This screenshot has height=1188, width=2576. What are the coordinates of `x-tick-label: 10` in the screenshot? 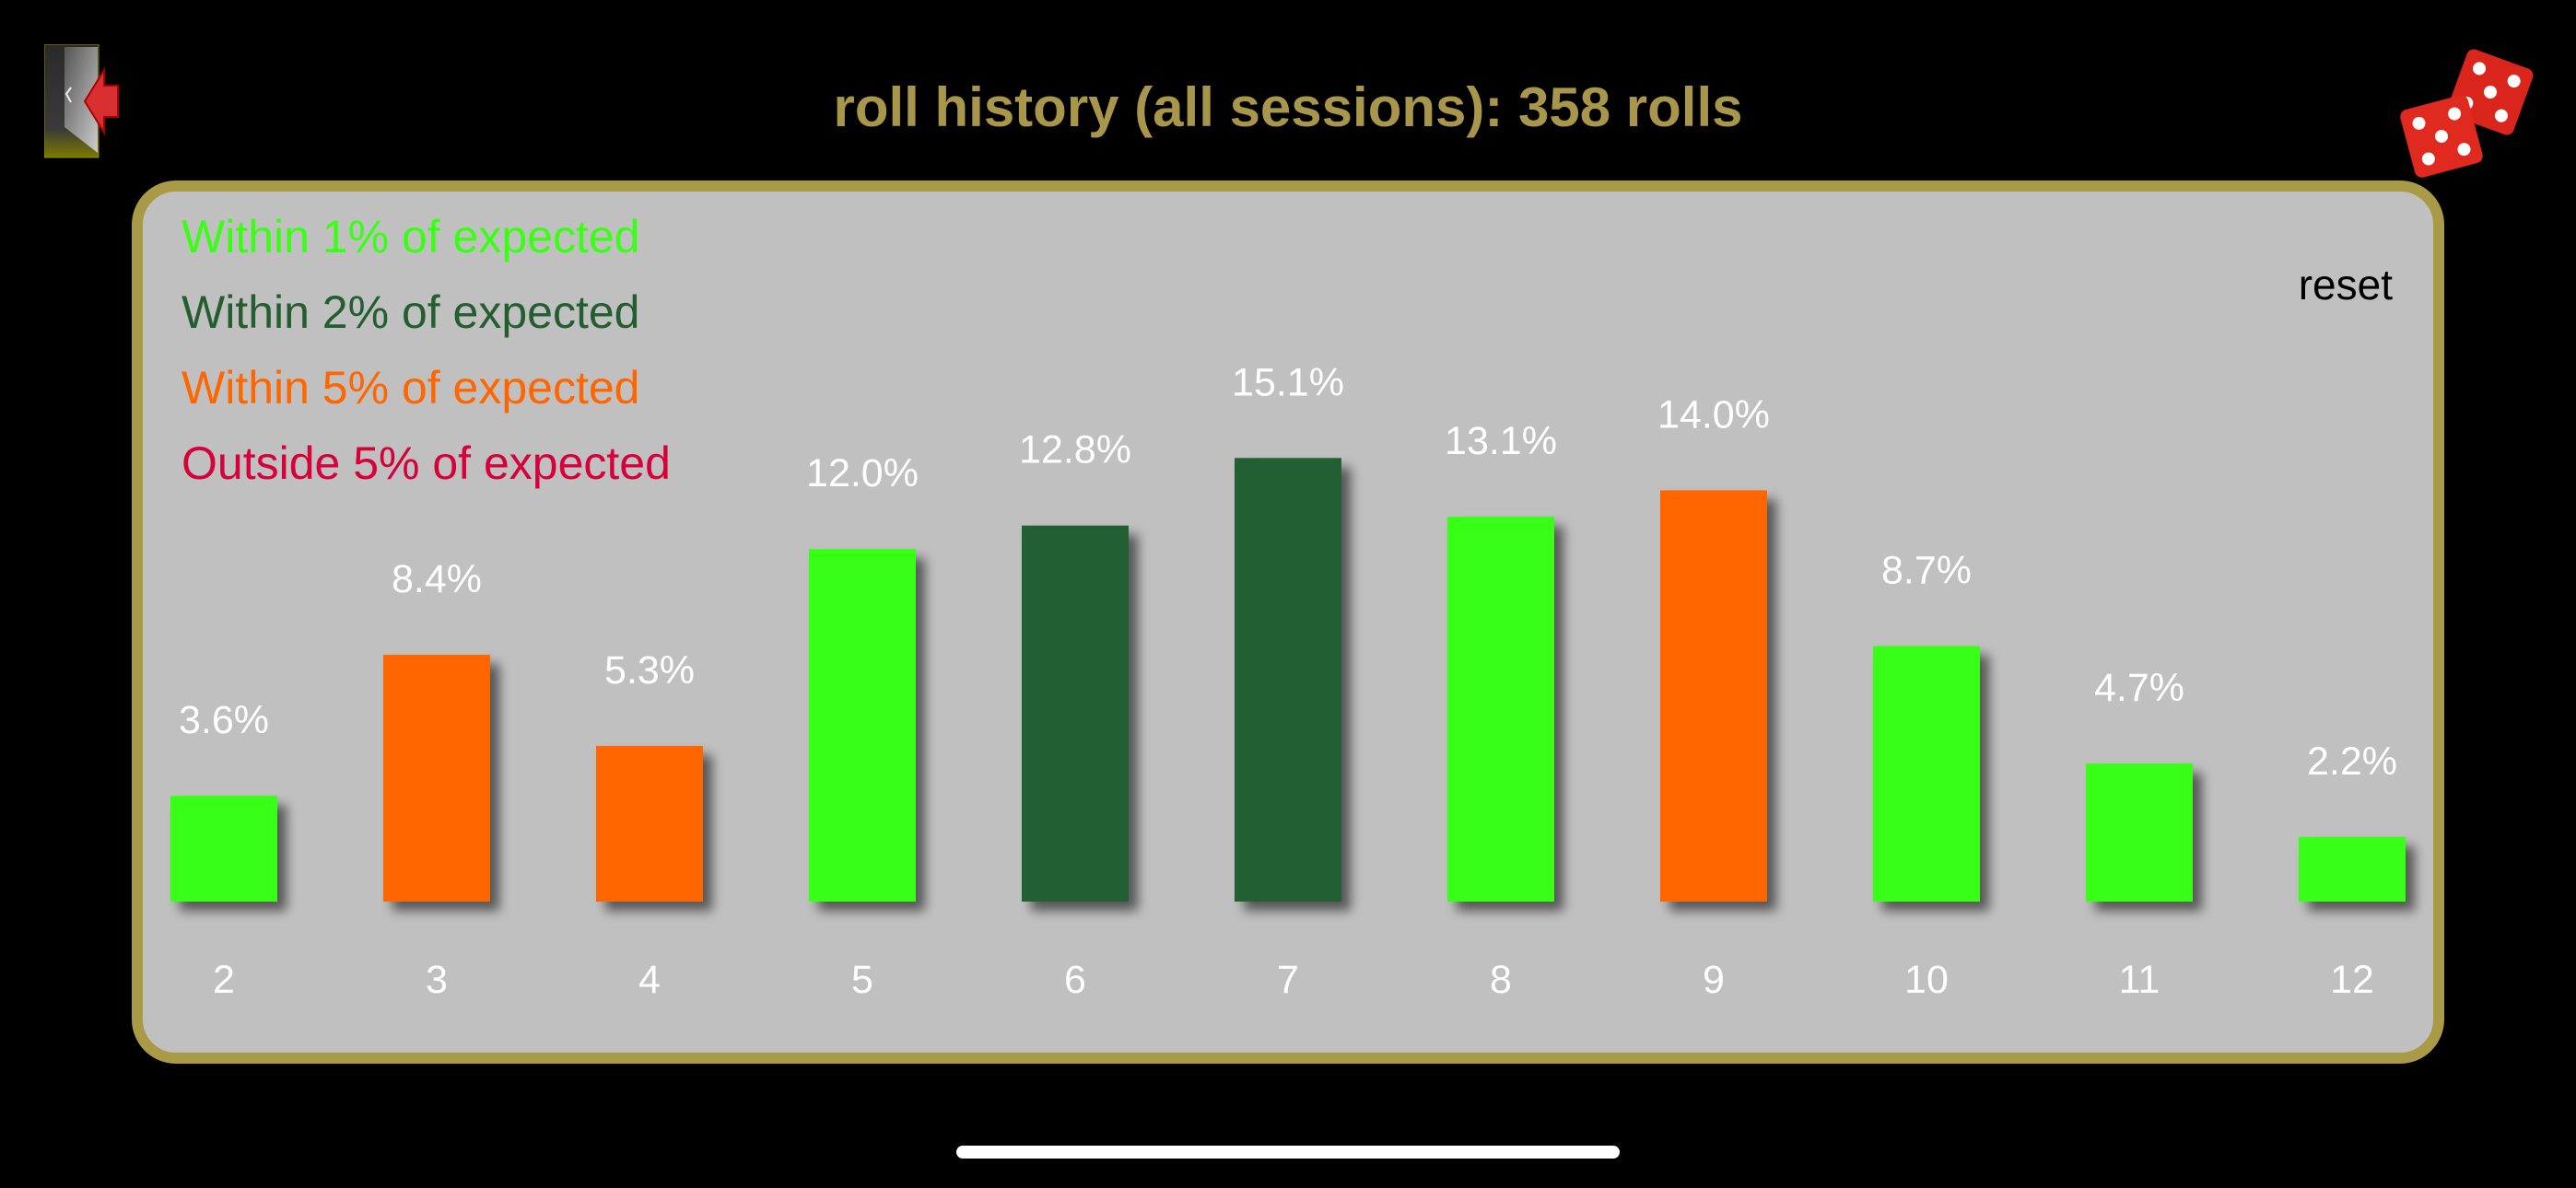 It's located at (1927, 980).